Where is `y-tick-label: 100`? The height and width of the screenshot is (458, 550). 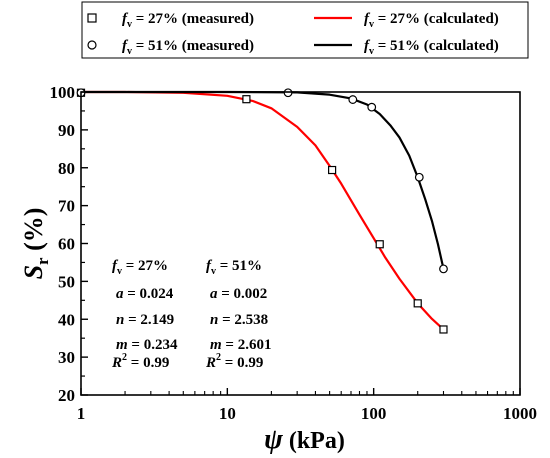
y-tick-label: 100 is located at coordinates (63, 92).